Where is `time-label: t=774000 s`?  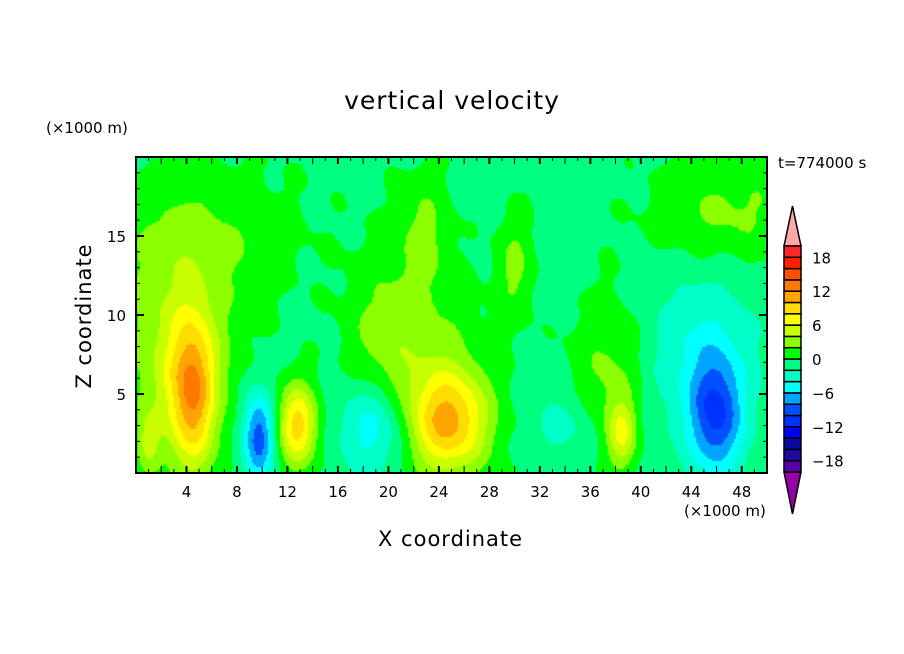
time-label: t=774000 s is located at coordinates (822, 163).